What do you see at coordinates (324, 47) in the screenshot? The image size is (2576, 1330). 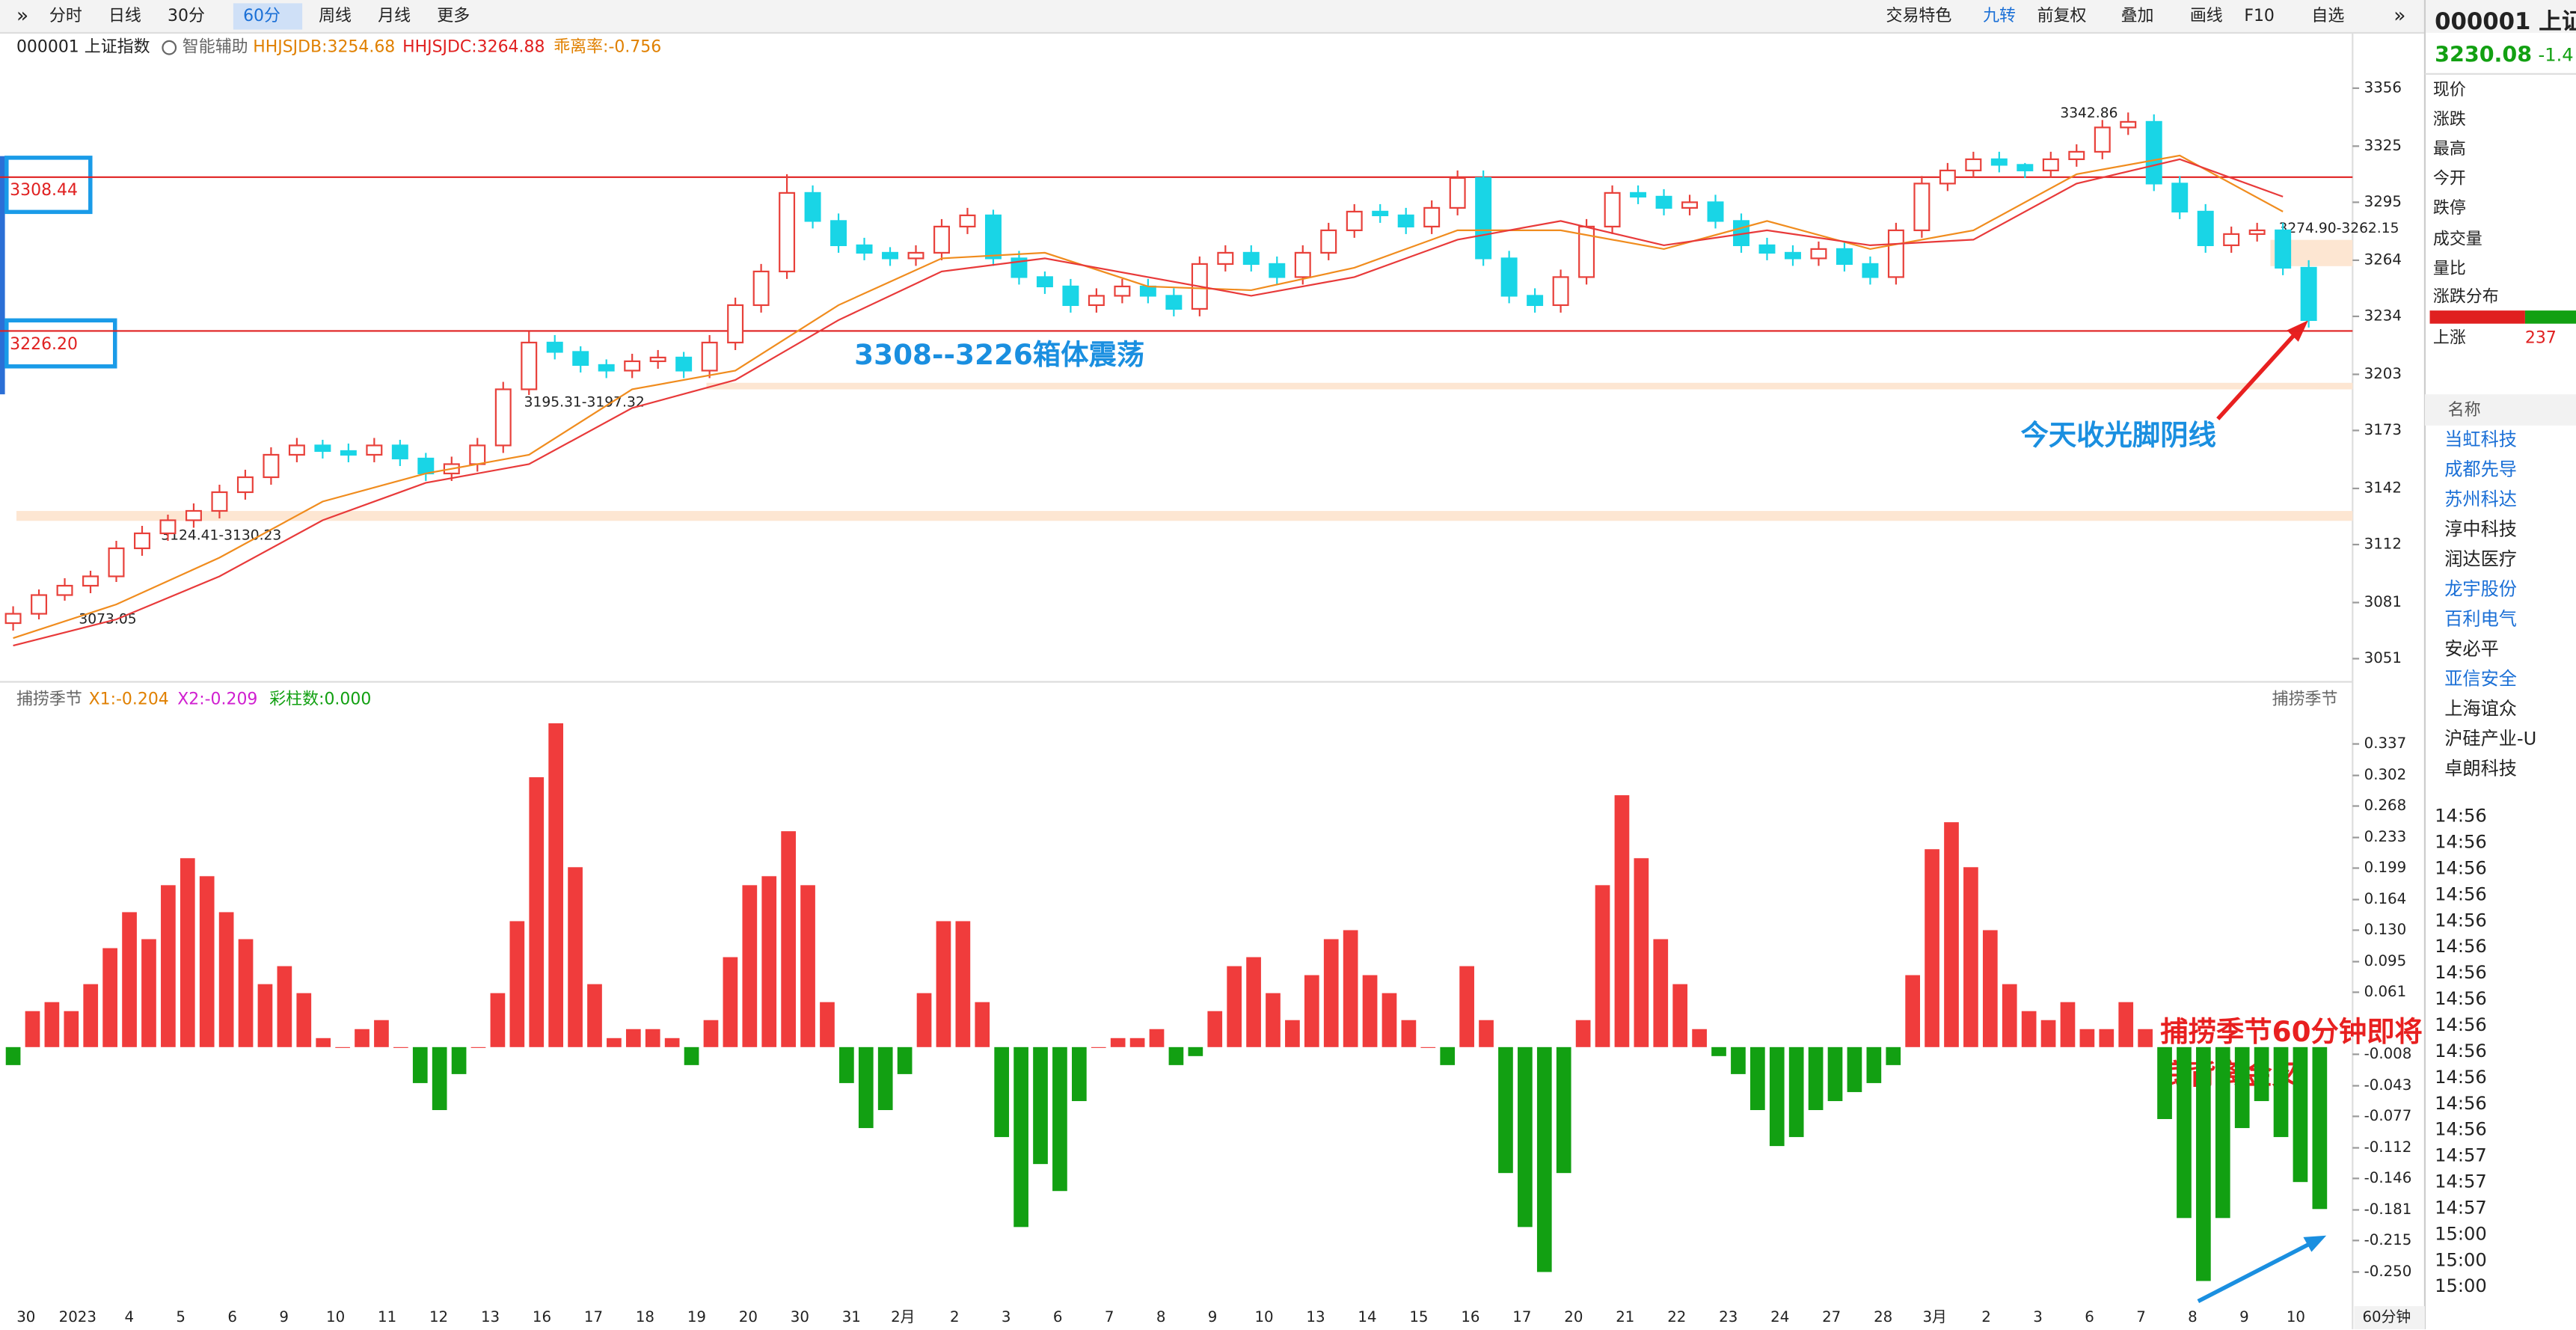 I see `indicator: HHJSJDB:3254.68` at bounding box center [324, 47].